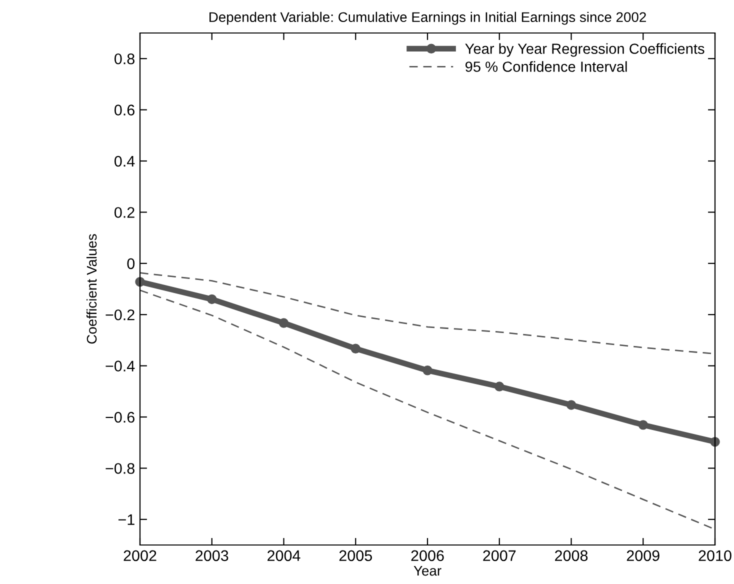 The width and height of the screenshot is (734, 584). I want to click on x-tick-label: 2008, so click(571, 556).